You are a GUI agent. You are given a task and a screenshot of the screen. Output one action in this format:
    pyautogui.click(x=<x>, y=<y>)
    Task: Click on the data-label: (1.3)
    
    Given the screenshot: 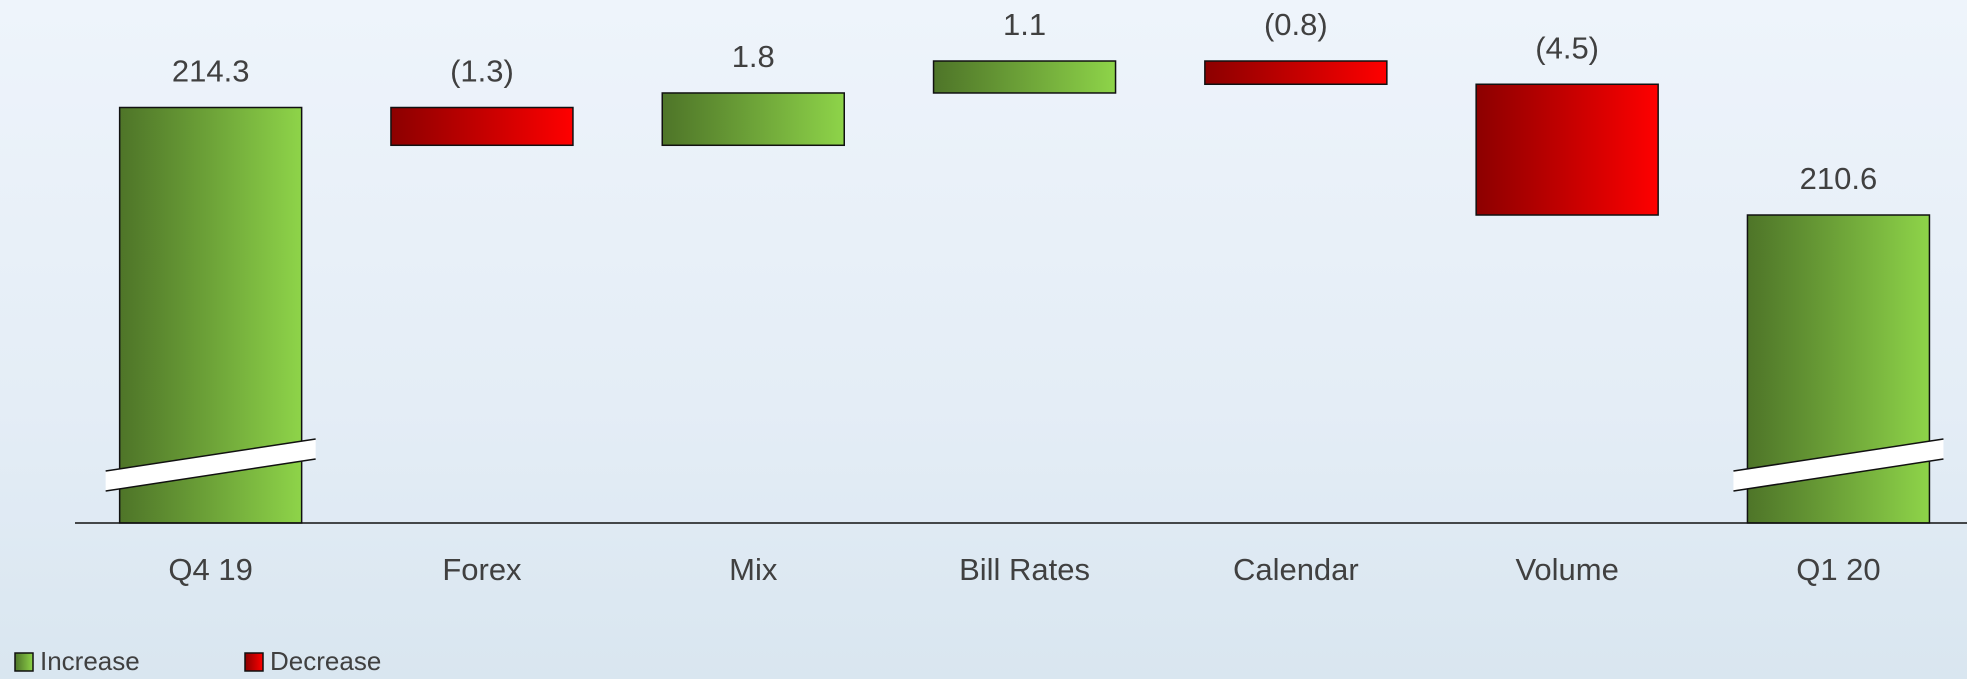 What is the action you would take?
    pyautogui.click(x=482, y=71)
    